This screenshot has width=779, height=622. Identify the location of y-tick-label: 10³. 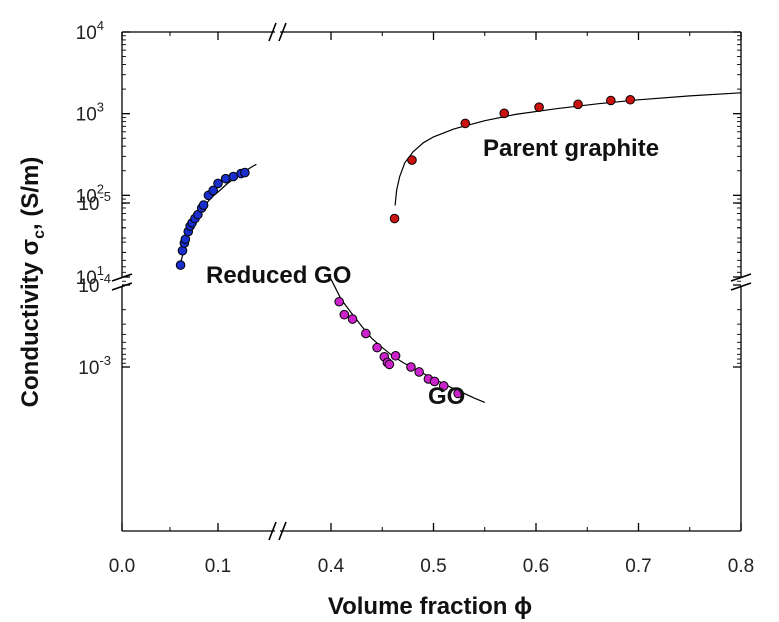
(90, 113).